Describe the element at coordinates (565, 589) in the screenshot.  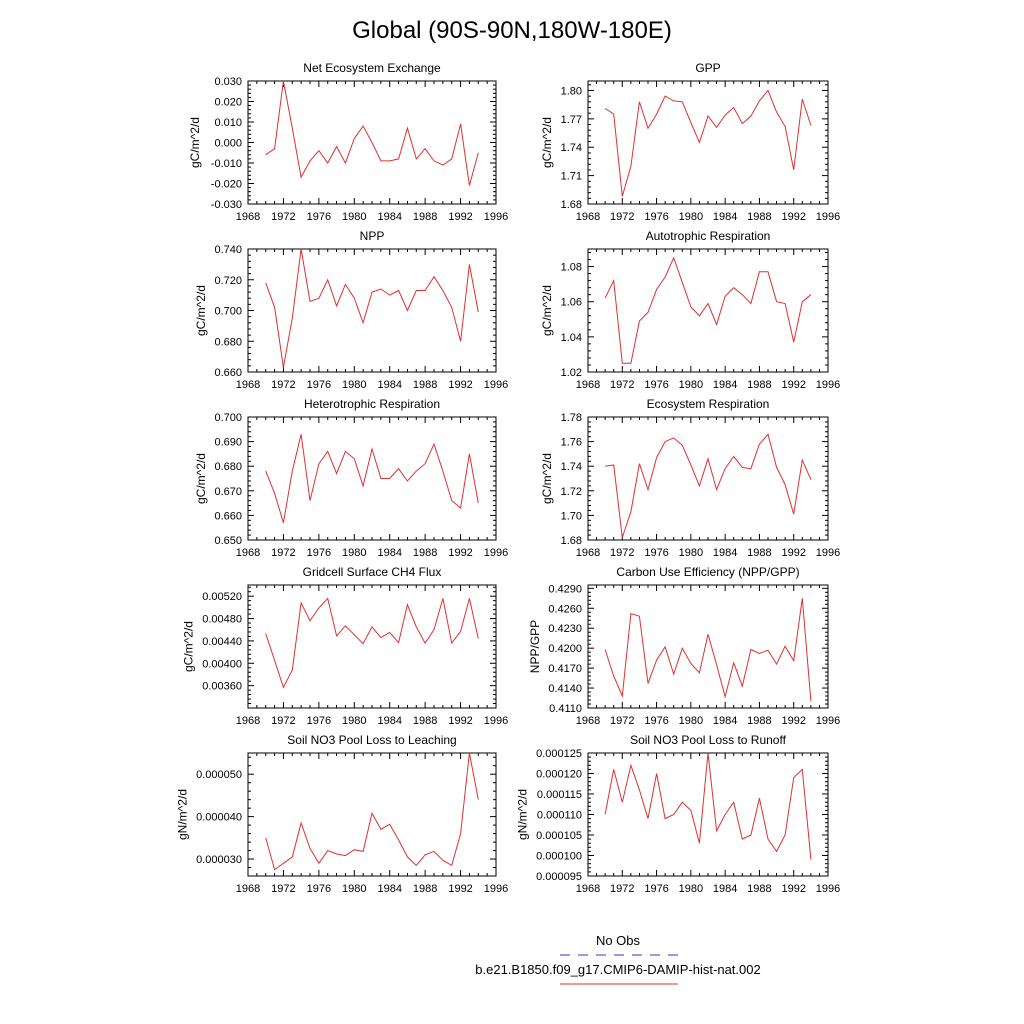
I see `y-tick-label: 0.4290` at that location.